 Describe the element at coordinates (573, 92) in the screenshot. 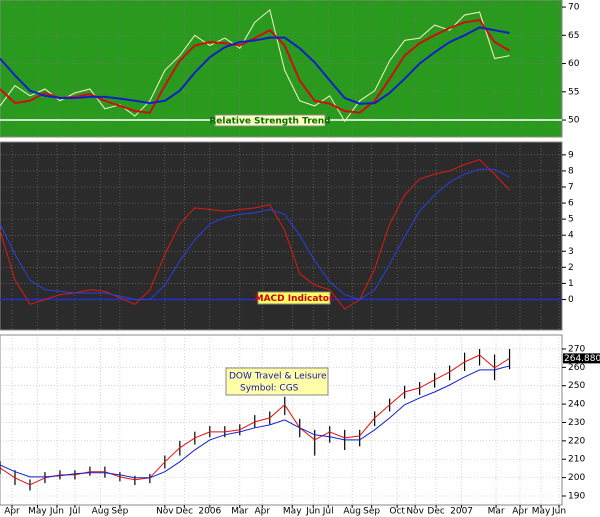

I see `y-tick-label: 55` at that location.